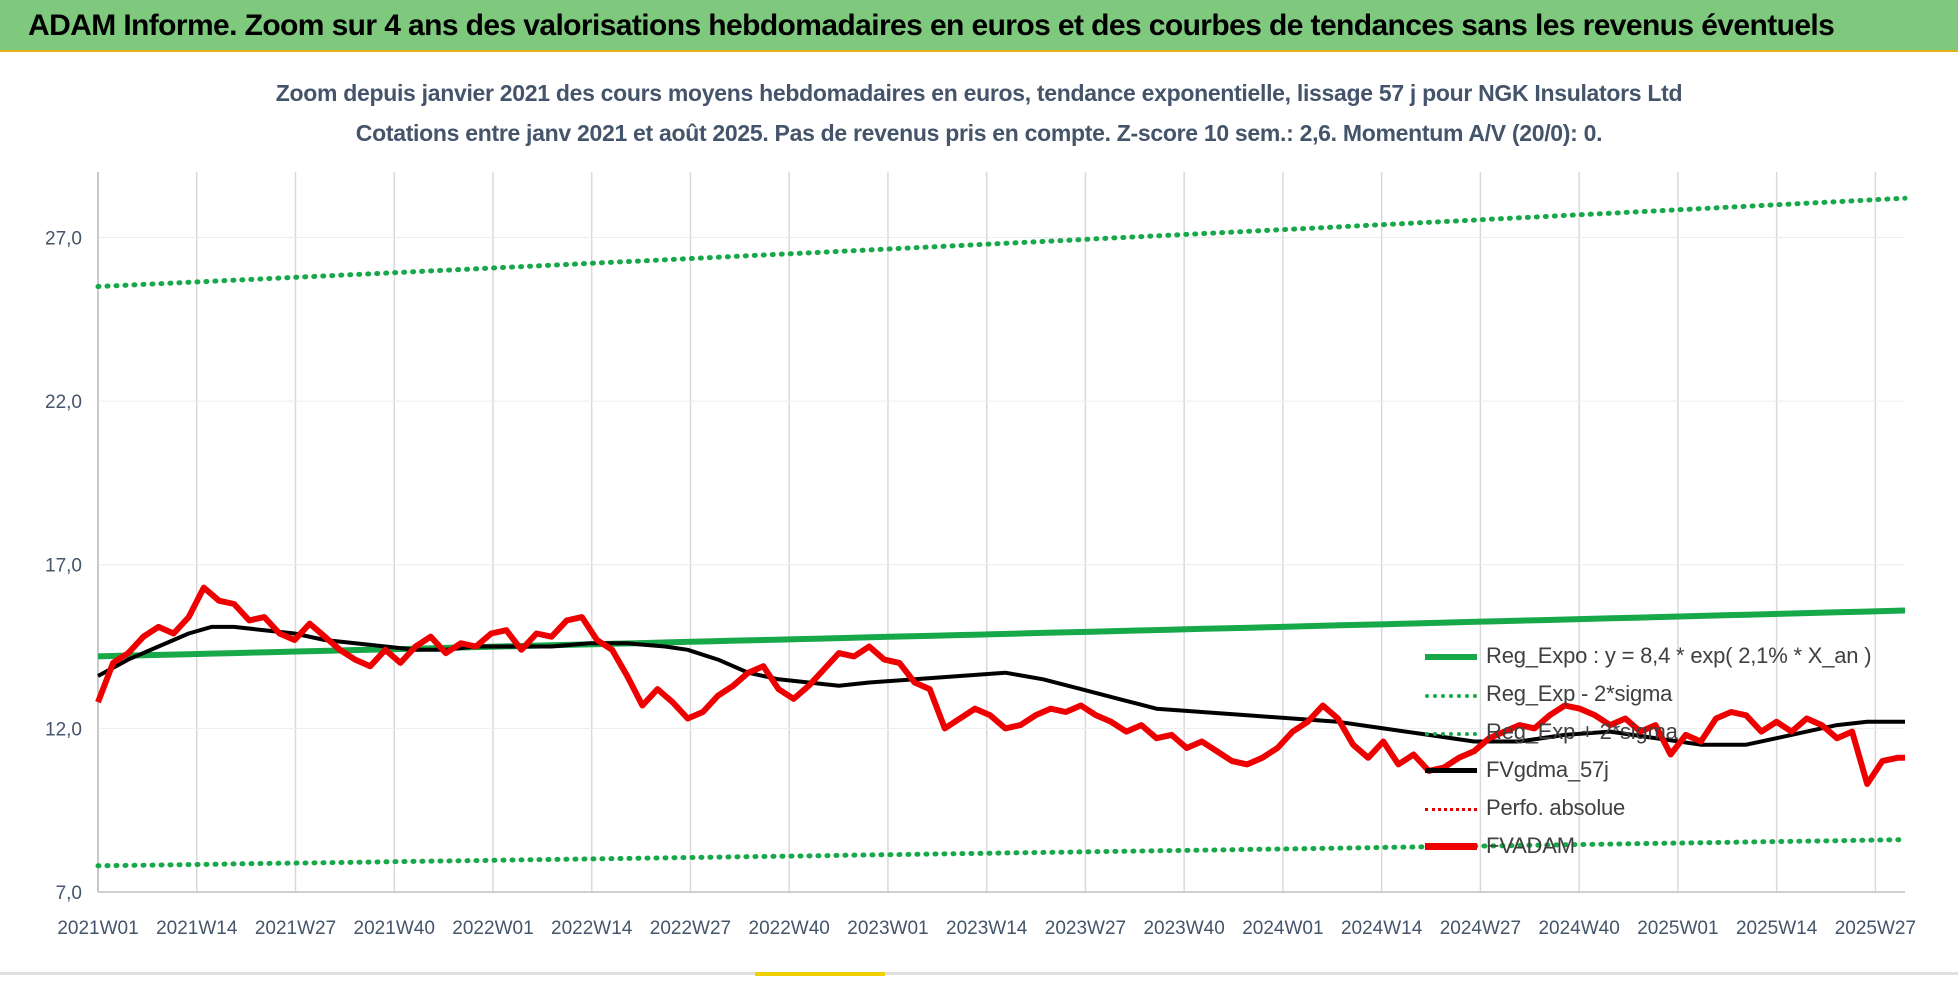 The height and width of the screenshot is (984, 1958). Describe the element at coordinates (987, 928) in the screenshot. I see `x-tick-label: 2023W14` at that location.